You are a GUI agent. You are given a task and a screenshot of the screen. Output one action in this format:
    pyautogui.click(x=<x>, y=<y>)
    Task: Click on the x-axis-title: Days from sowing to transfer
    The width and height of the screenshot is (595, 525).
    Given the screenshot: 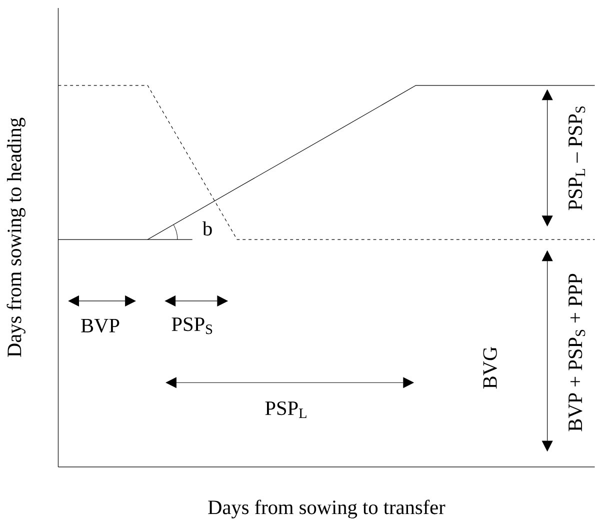 What is the action you would take?
    pyautogui.click(x=327, y=509)
    